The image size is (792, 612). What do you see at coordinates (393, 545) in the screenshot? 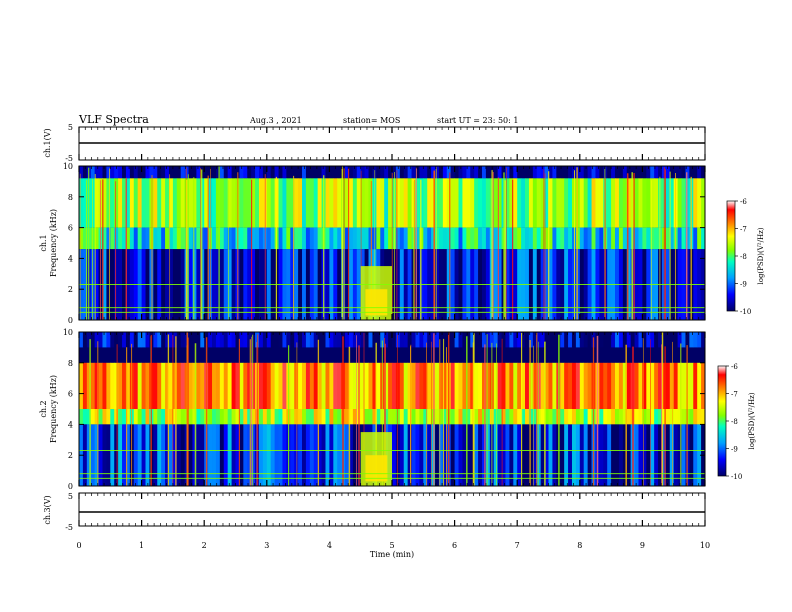
I see `time-axis-ticklabels: 0 1 2 3 4 5 6 7 8 9 10` at bounding box center [393, 545].